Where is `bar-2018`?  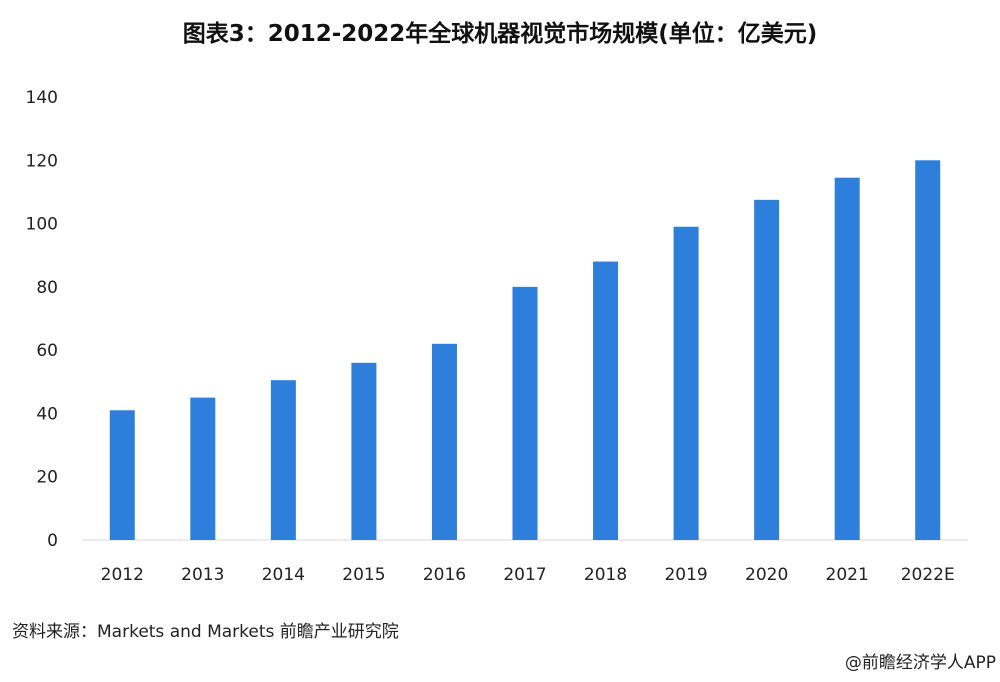 bar-2018 is located at coordinates (606, 400).